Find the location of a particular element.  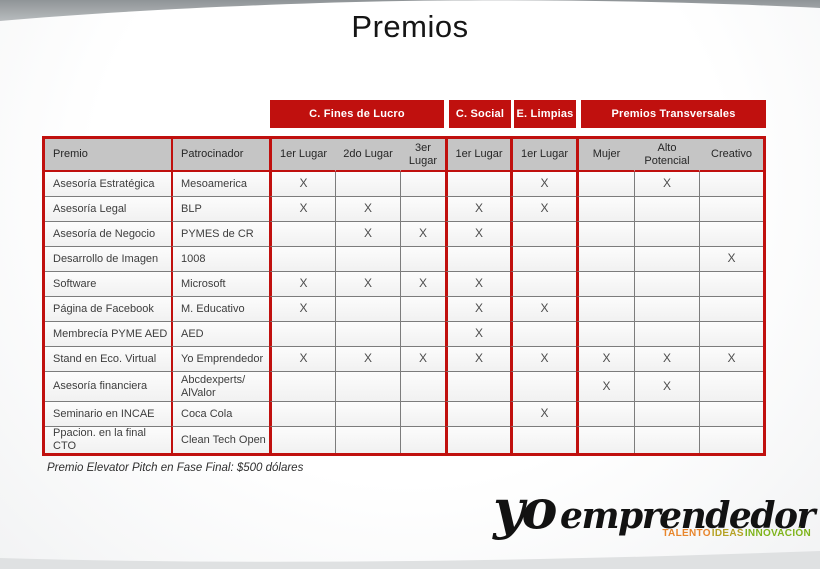

column-header: Premio is located at coordinates (108, 155).